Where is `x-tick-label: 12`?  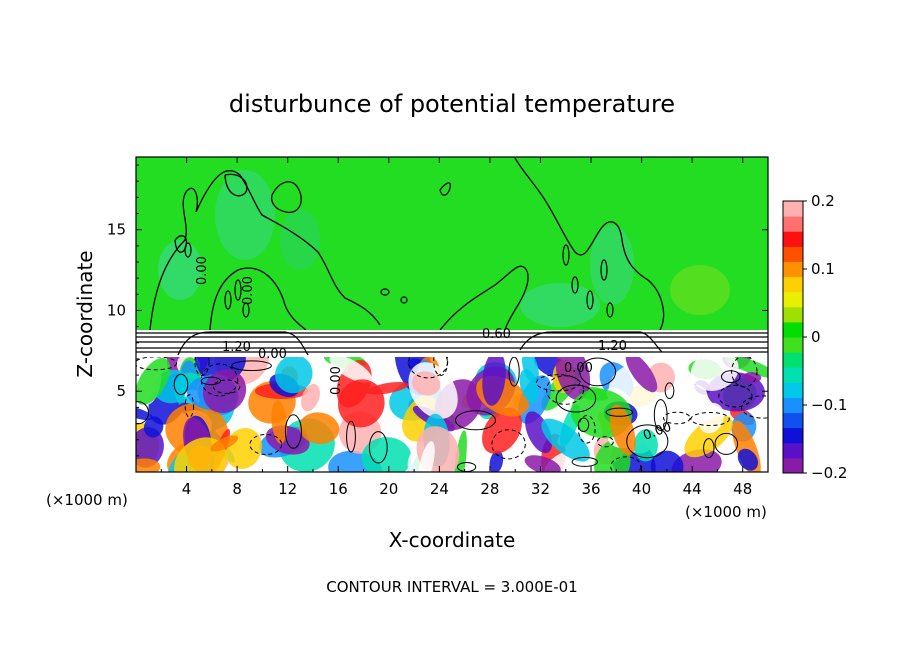 x-tick-label: 12 is located at coordinates (287, 489).